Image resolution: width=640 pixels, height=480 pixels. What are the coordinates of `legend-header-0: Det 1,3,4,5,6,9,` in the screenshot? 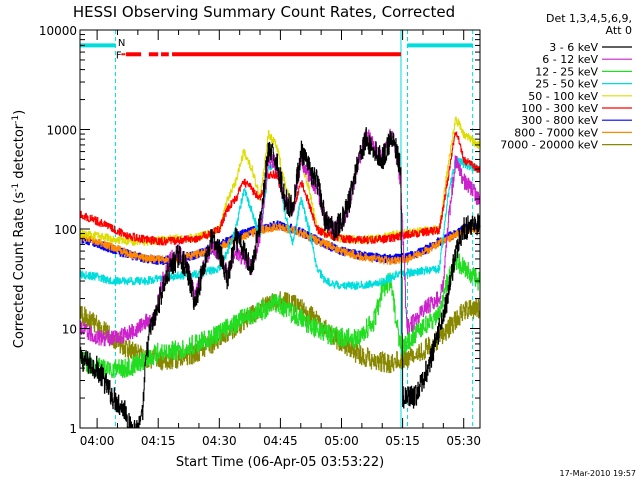 It's located at (589, 18).